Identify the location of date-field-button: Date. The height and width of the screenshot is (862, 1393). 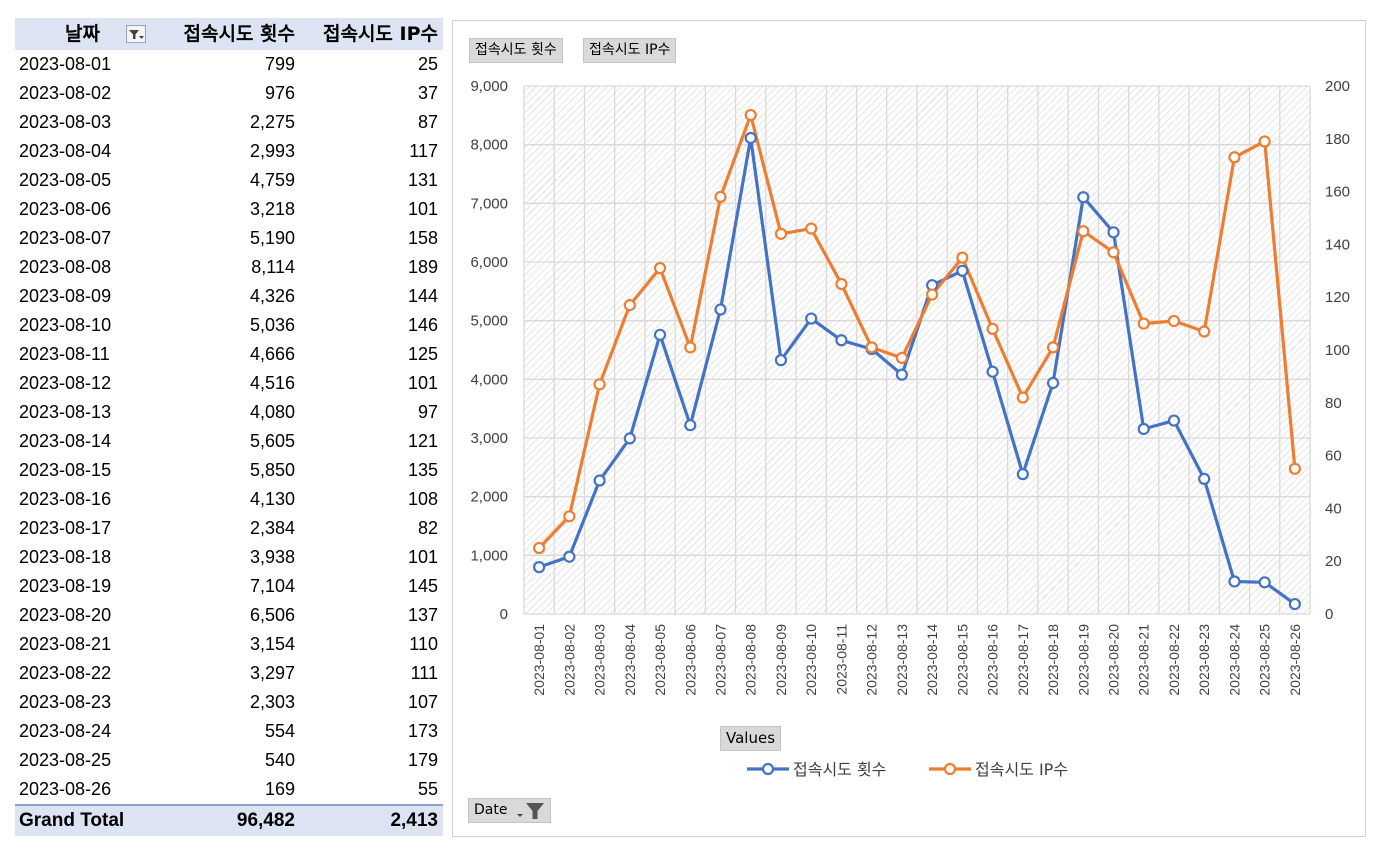
(509, 810).